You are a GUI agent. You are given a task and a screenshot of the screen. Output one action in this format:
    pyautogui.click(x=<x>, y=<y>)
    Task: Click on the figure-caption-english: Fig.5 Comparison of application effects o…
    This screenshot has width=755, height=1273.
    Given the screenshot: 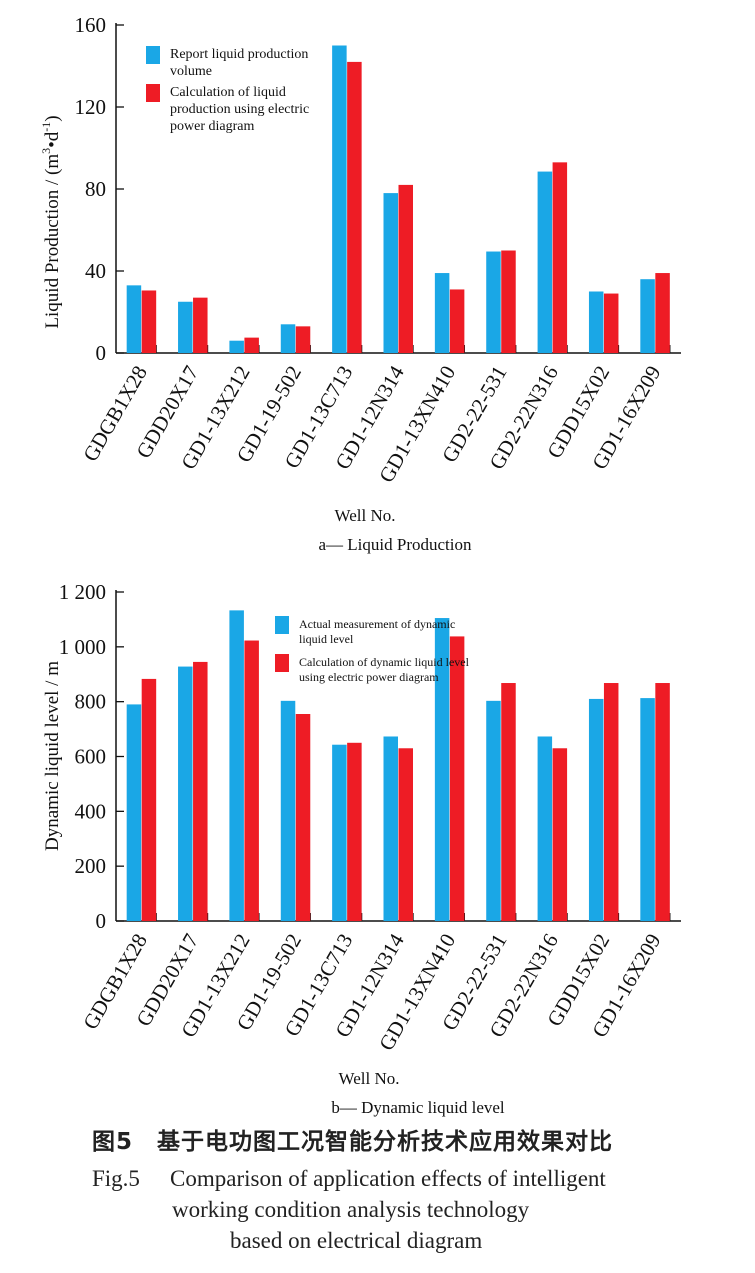 What is the action you would take?
    pyautogui.click(x=392, y=1209)
    